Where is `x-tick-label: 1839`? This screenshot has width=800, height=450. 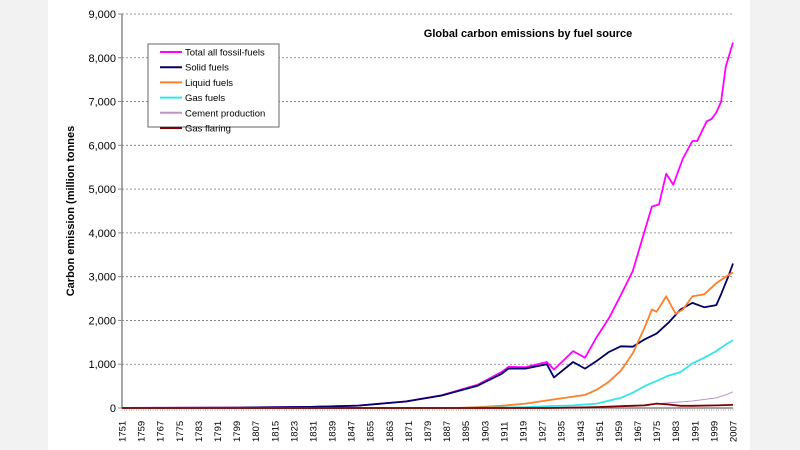 x-tick-label: 1839 is located at coordinates (333, 431).